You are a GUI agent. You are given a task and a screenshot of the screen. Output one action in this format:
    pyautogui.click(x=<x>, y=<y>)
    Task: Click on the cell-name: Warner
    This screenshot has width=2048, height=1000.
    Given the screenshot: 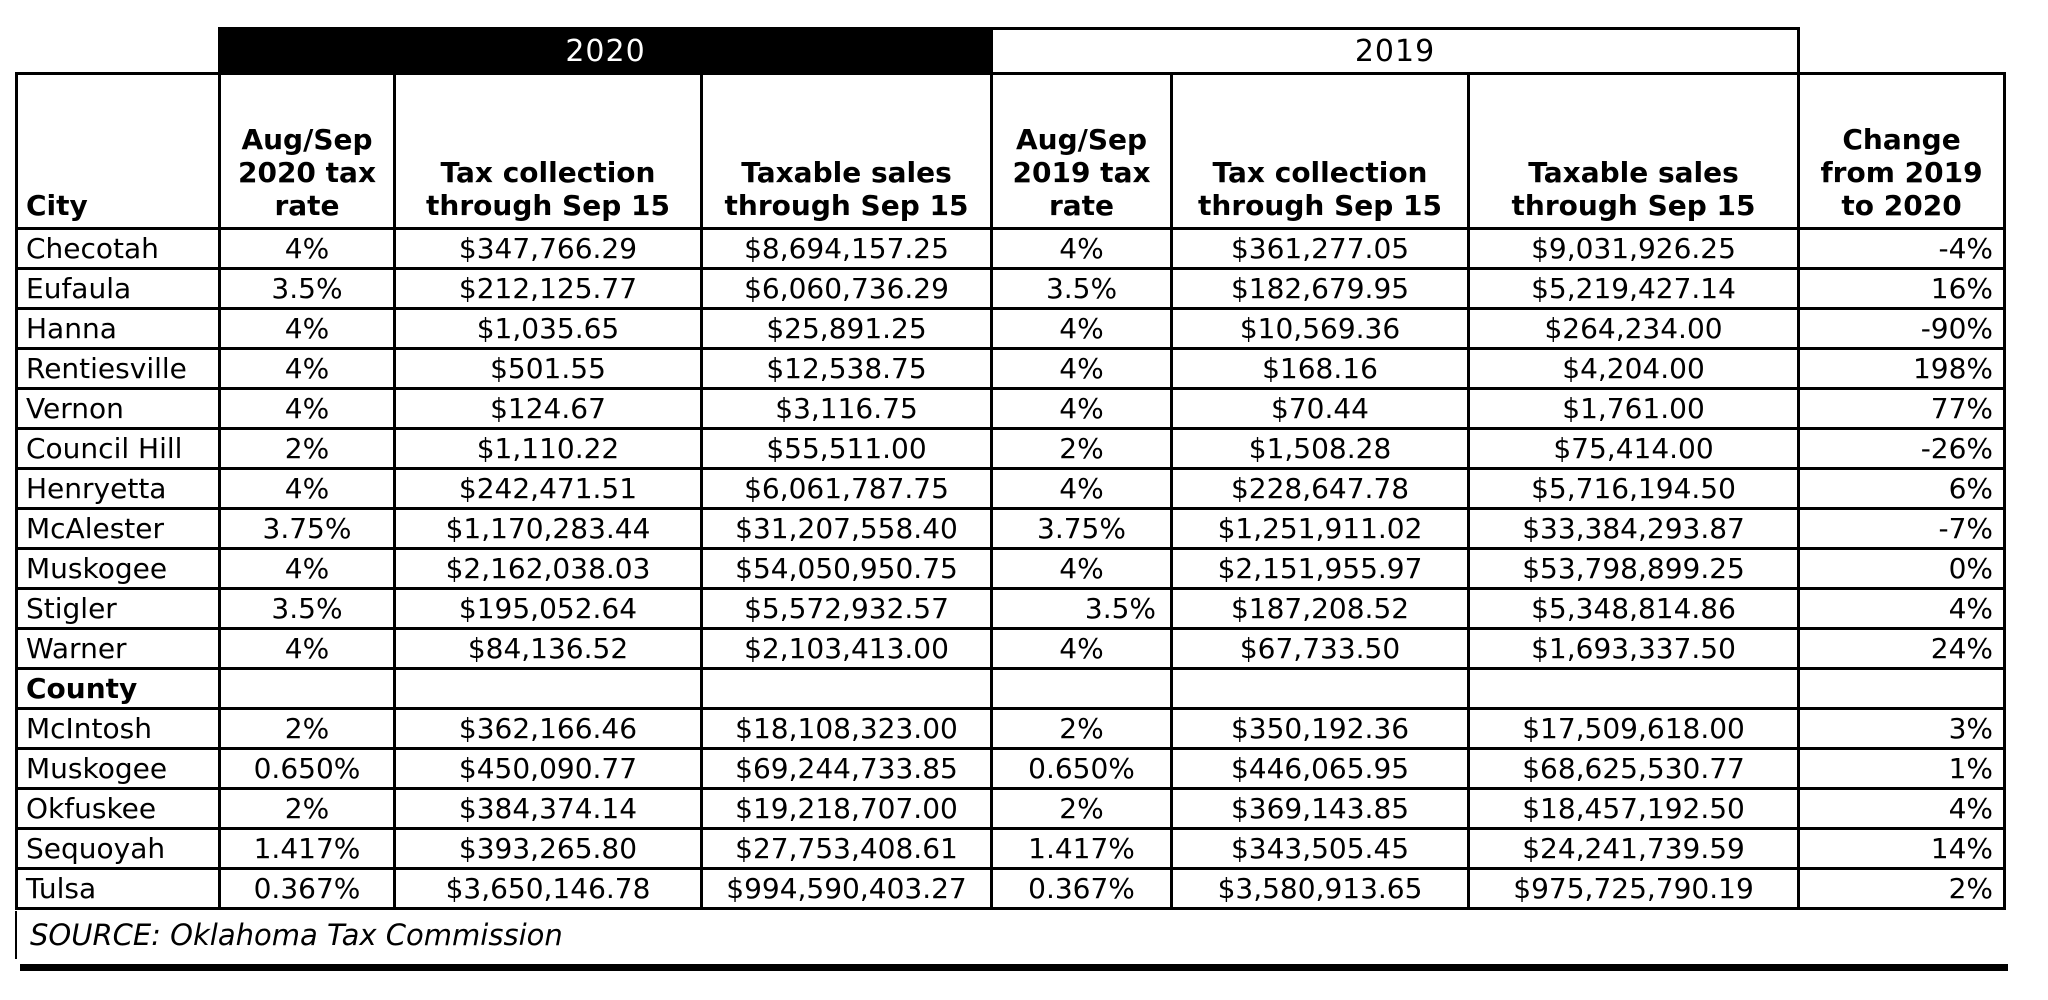 What is the action you would take?
    pyautogui.click(x=118, y=648)
    